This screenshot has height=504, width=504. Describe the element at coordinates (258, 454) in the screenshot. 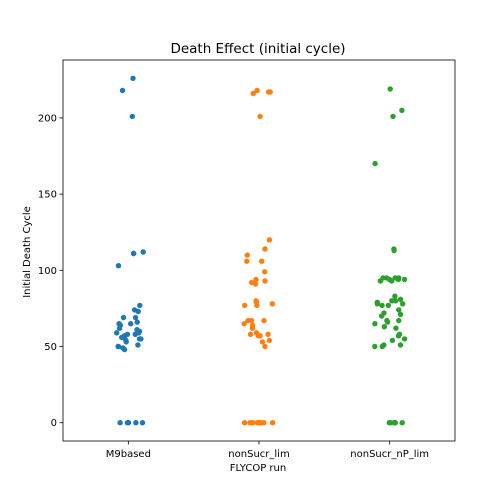

I see `x-tick-label-nonSucr_lim: nonSucr_lim` at that location.